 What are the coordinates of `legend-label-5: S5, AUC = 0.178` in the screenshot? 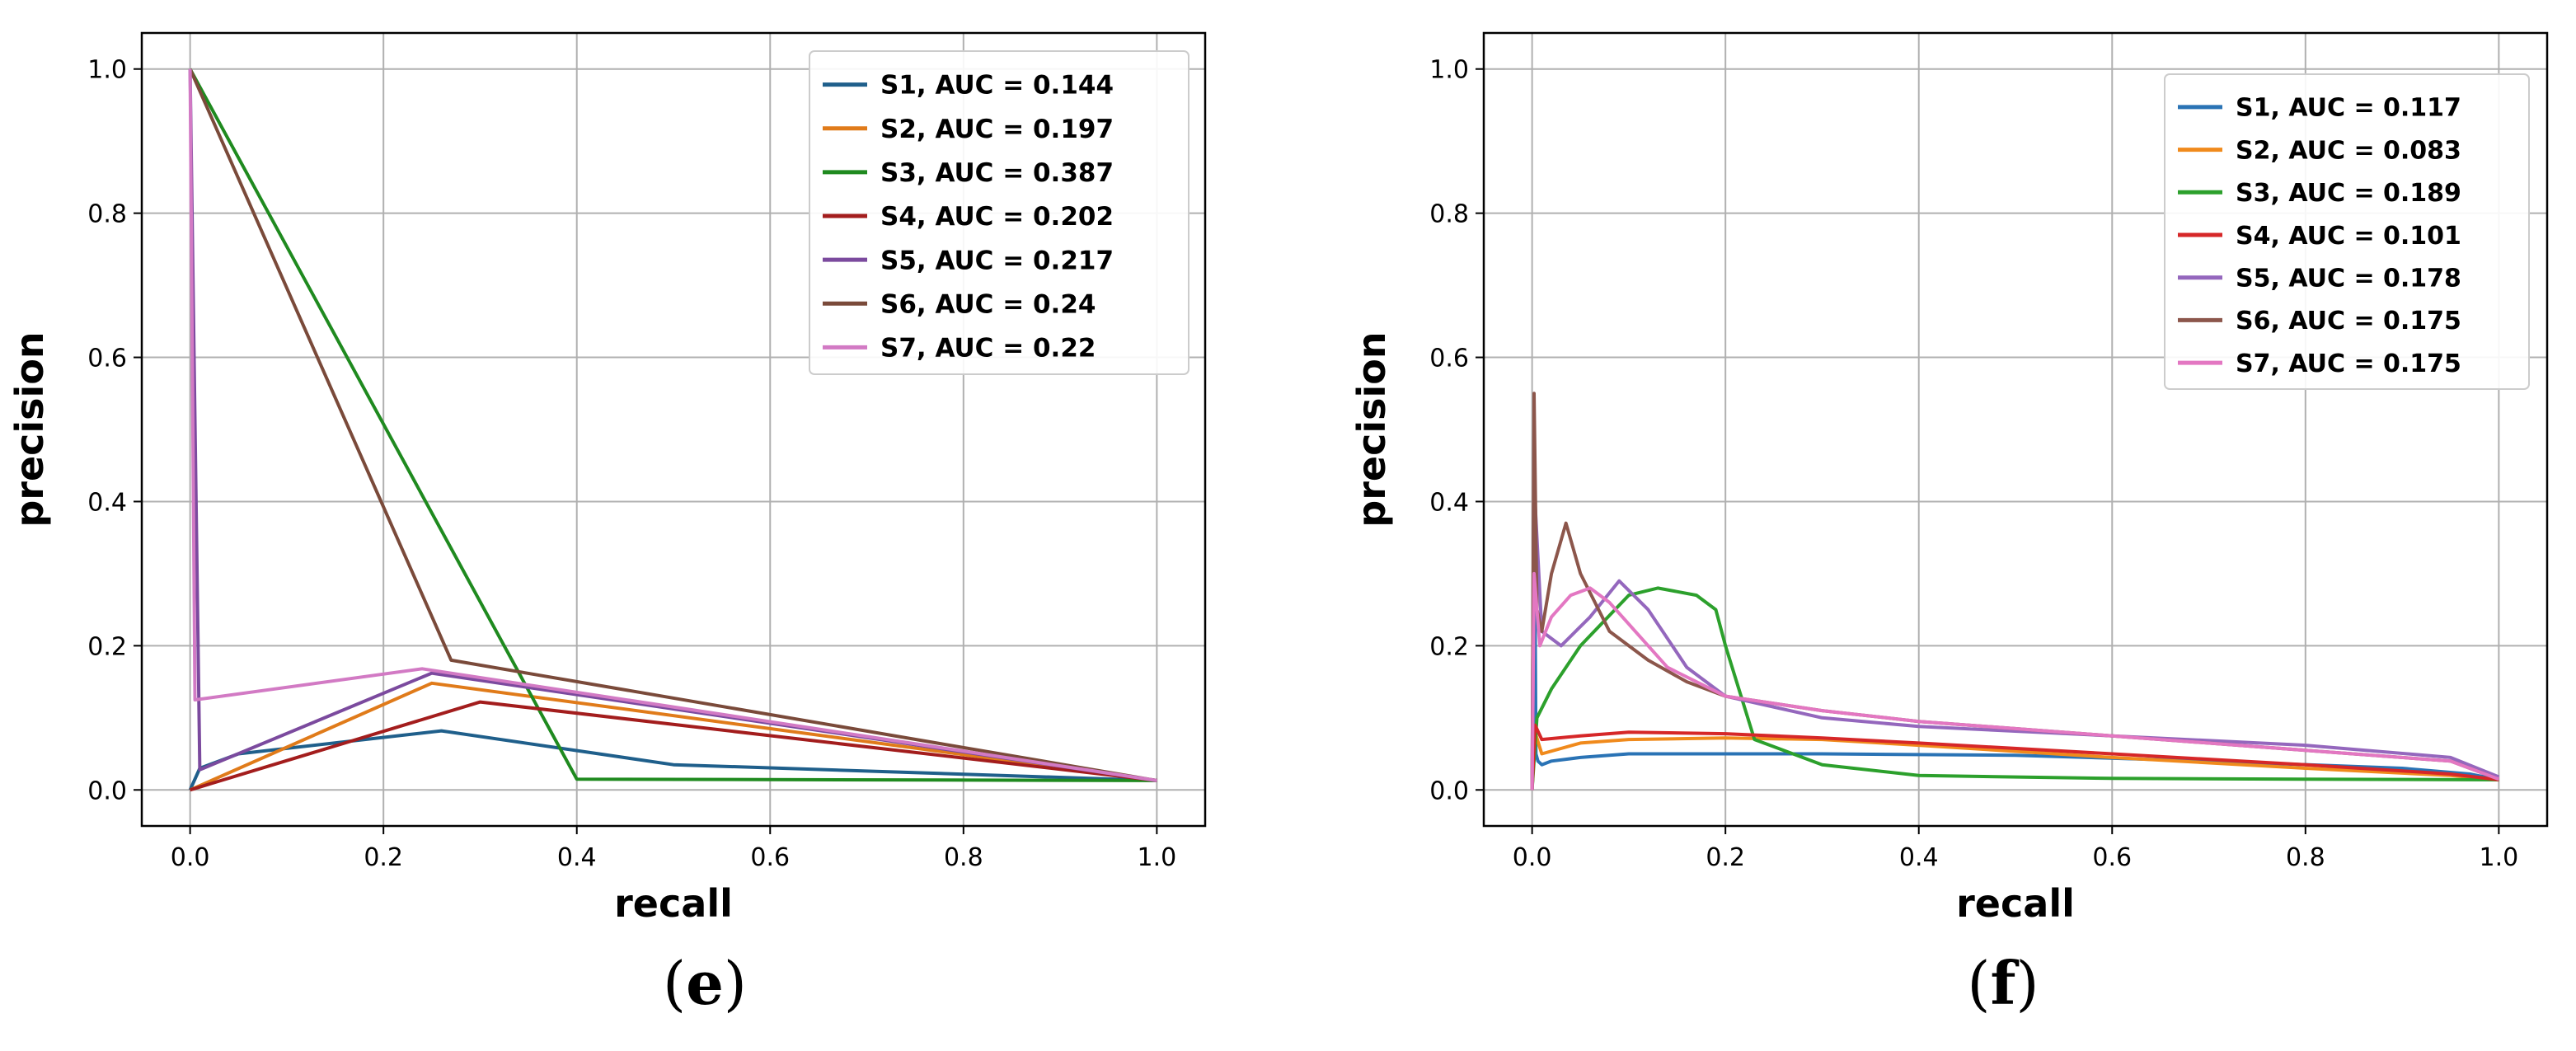 It's located at (2348, 279).